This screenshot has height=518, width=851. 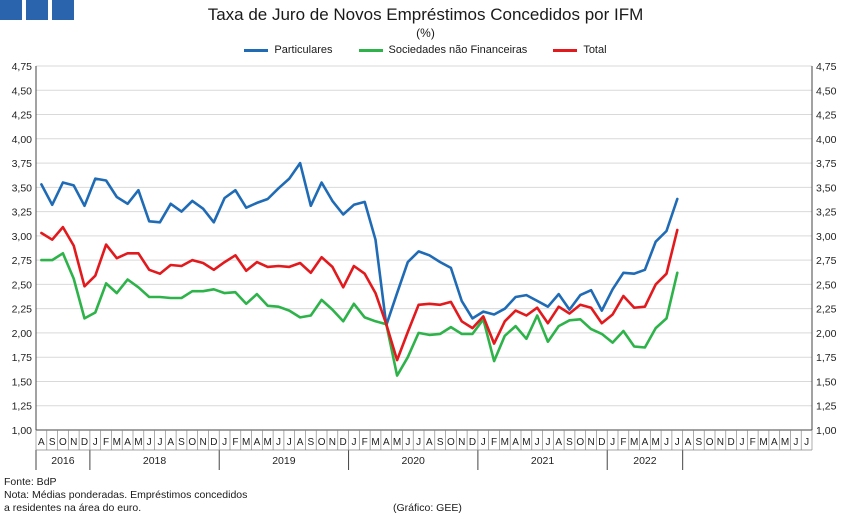 I want to click on y-tick-label-left: 4,25, so click(x=22, y=116).